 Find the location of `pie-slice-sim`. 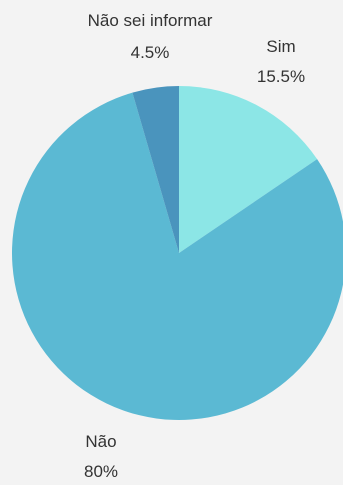

pie-slice-sim is located at coordinates (248, 169).